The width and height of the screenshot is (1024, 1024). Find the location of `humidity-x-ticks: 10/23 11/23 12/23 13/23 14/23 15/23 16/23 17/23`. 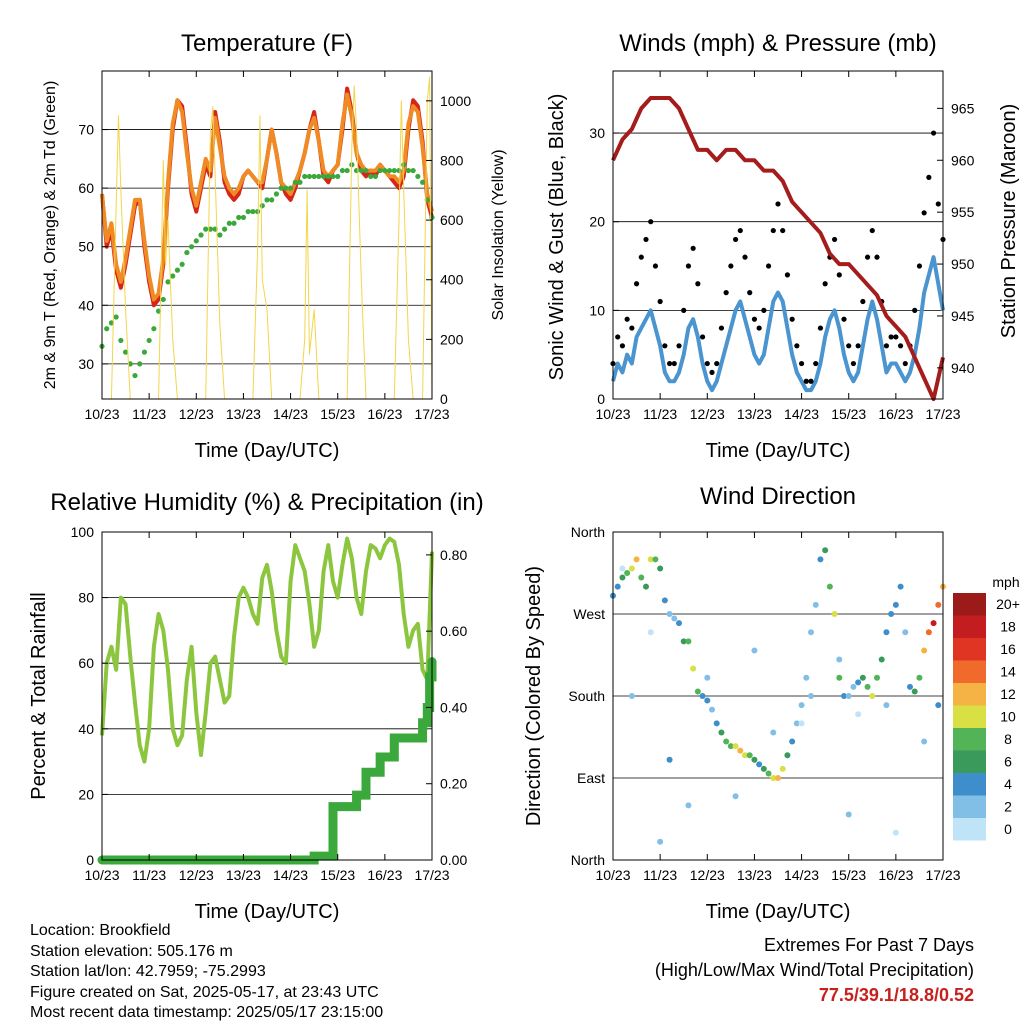

humidity-x-ticks: 10/23 11/23 12/23 13/23 14/23 15/23 16/23 17/23 is located at coordinates (267, 707).